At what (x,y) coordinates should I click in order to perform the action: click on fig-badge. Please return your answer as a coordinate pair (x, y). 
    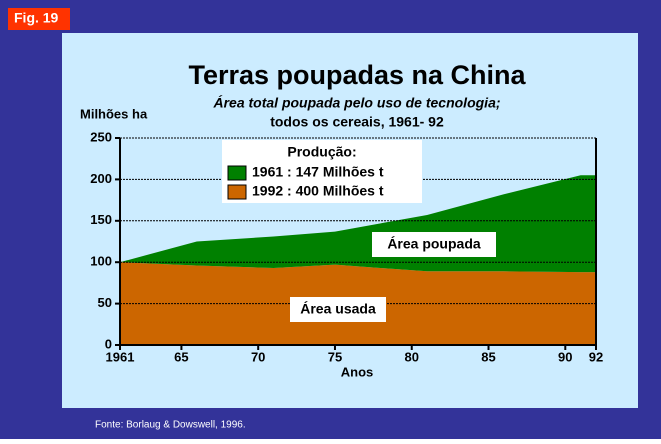
    Looking at the image, I should click on (39, 19).